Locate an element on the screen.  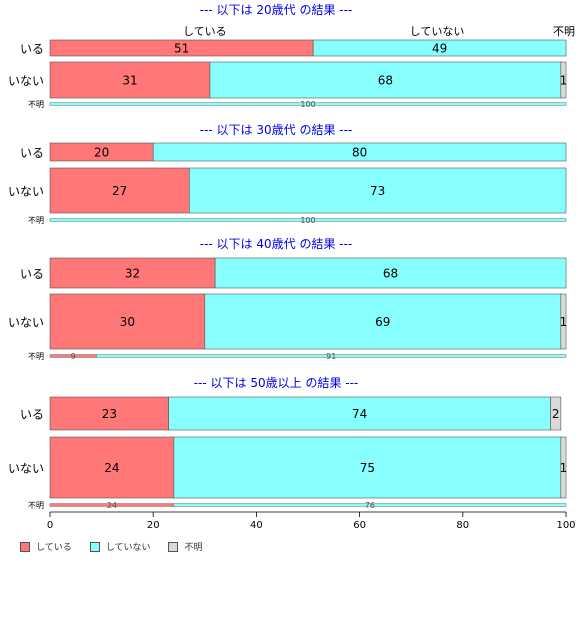
chart-legend: している していない 不明 is located at coordinates (111, 546).